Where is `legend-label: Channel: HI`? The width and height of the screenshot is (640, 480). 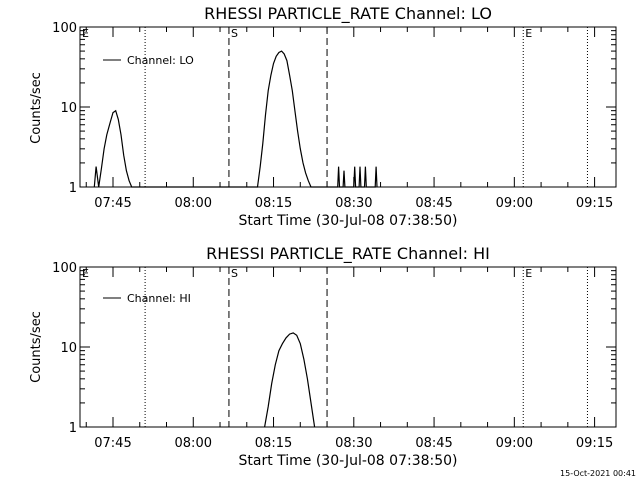 legend-label: Channel: HI is located at coordinates (159, 298).